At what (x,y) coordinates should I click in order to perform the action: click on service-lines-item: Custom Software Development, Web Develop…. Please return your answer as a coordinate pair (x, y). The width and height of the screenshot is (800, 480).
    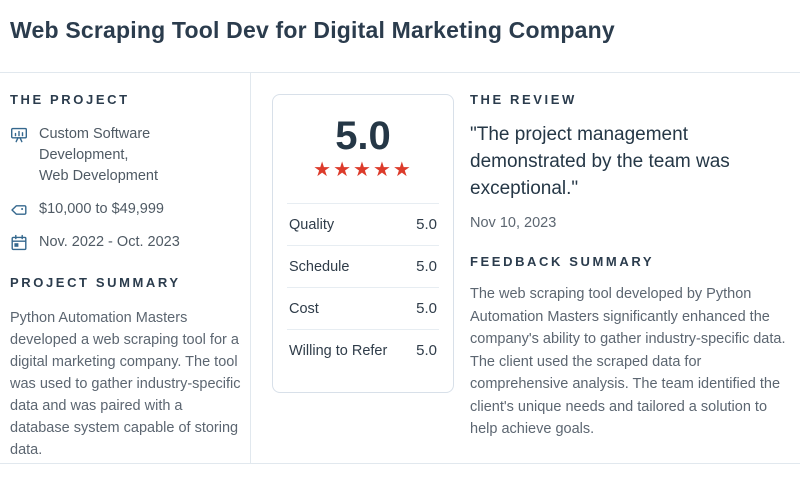
    Looking at the image, I should click on (126, 155).